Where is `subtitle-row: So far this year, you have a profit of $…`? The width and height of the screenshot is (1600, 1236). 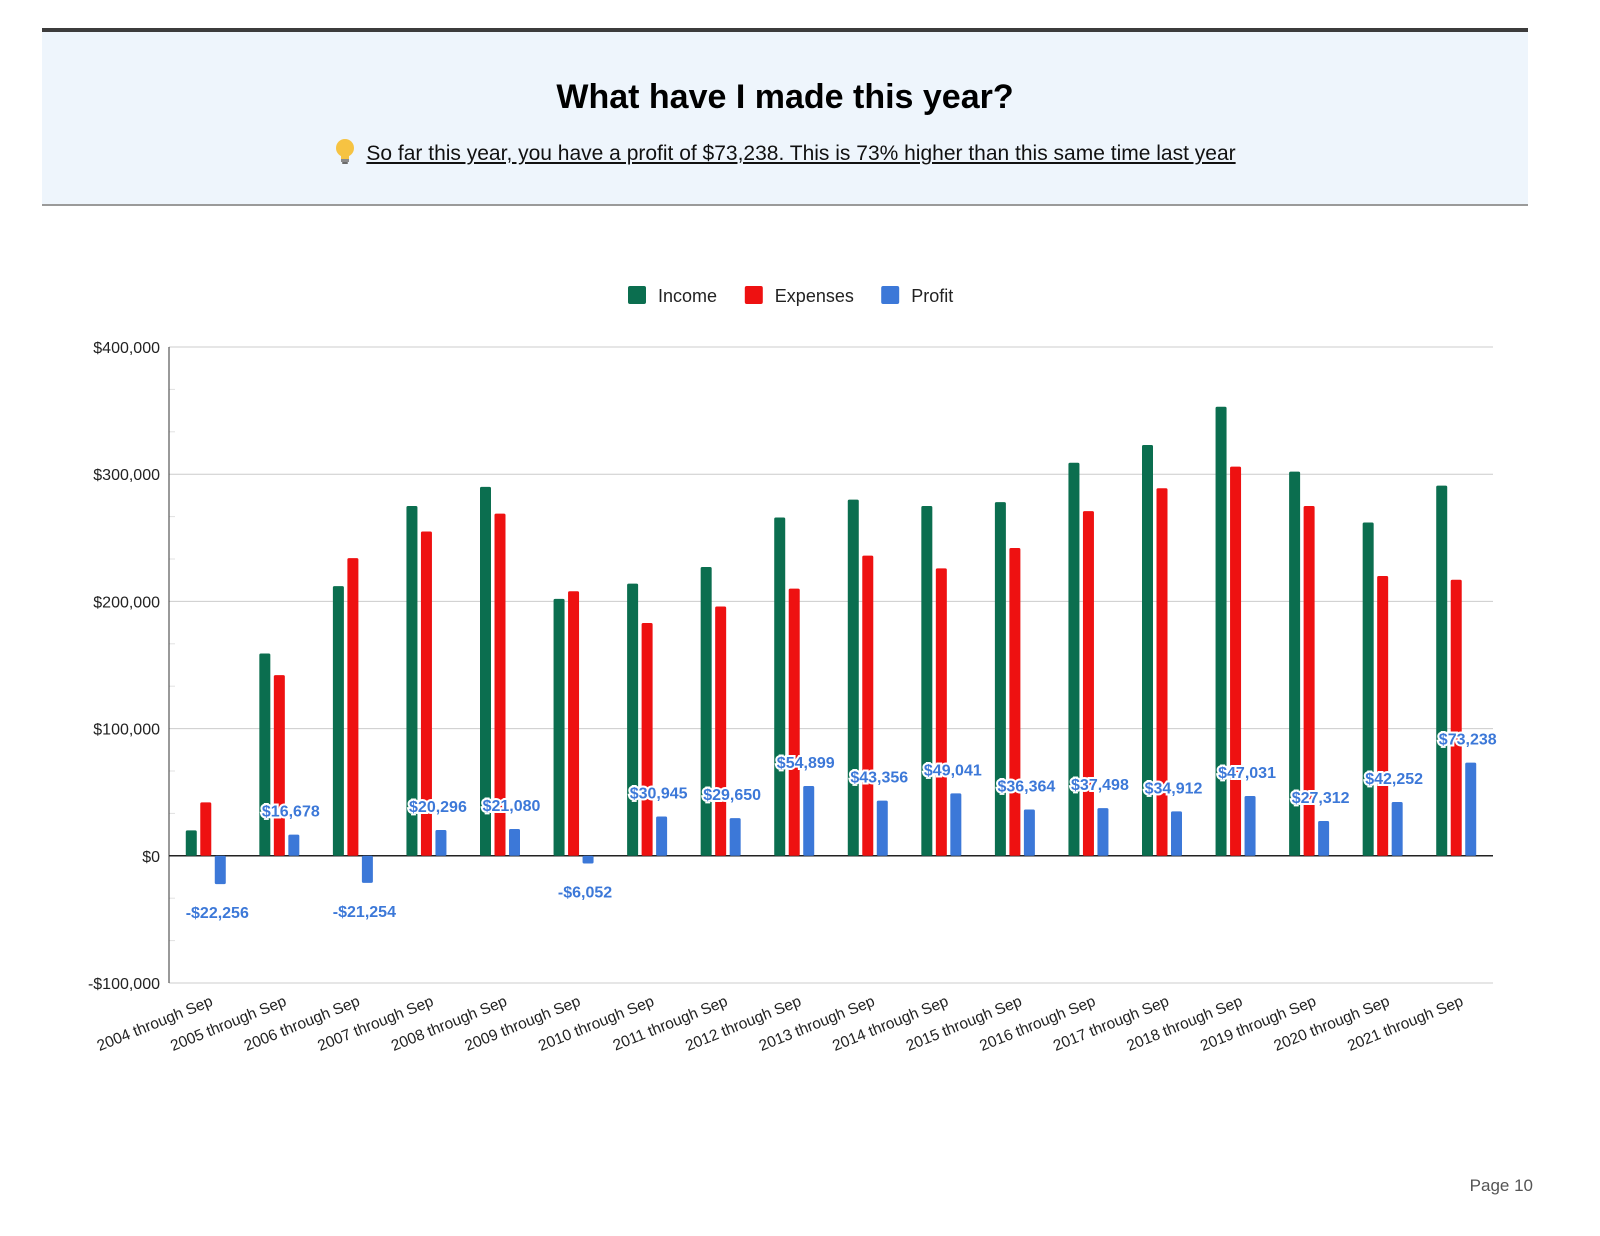
subtitle-row: So far this year, you have a profit of $… is located at coordinates (785, 152).